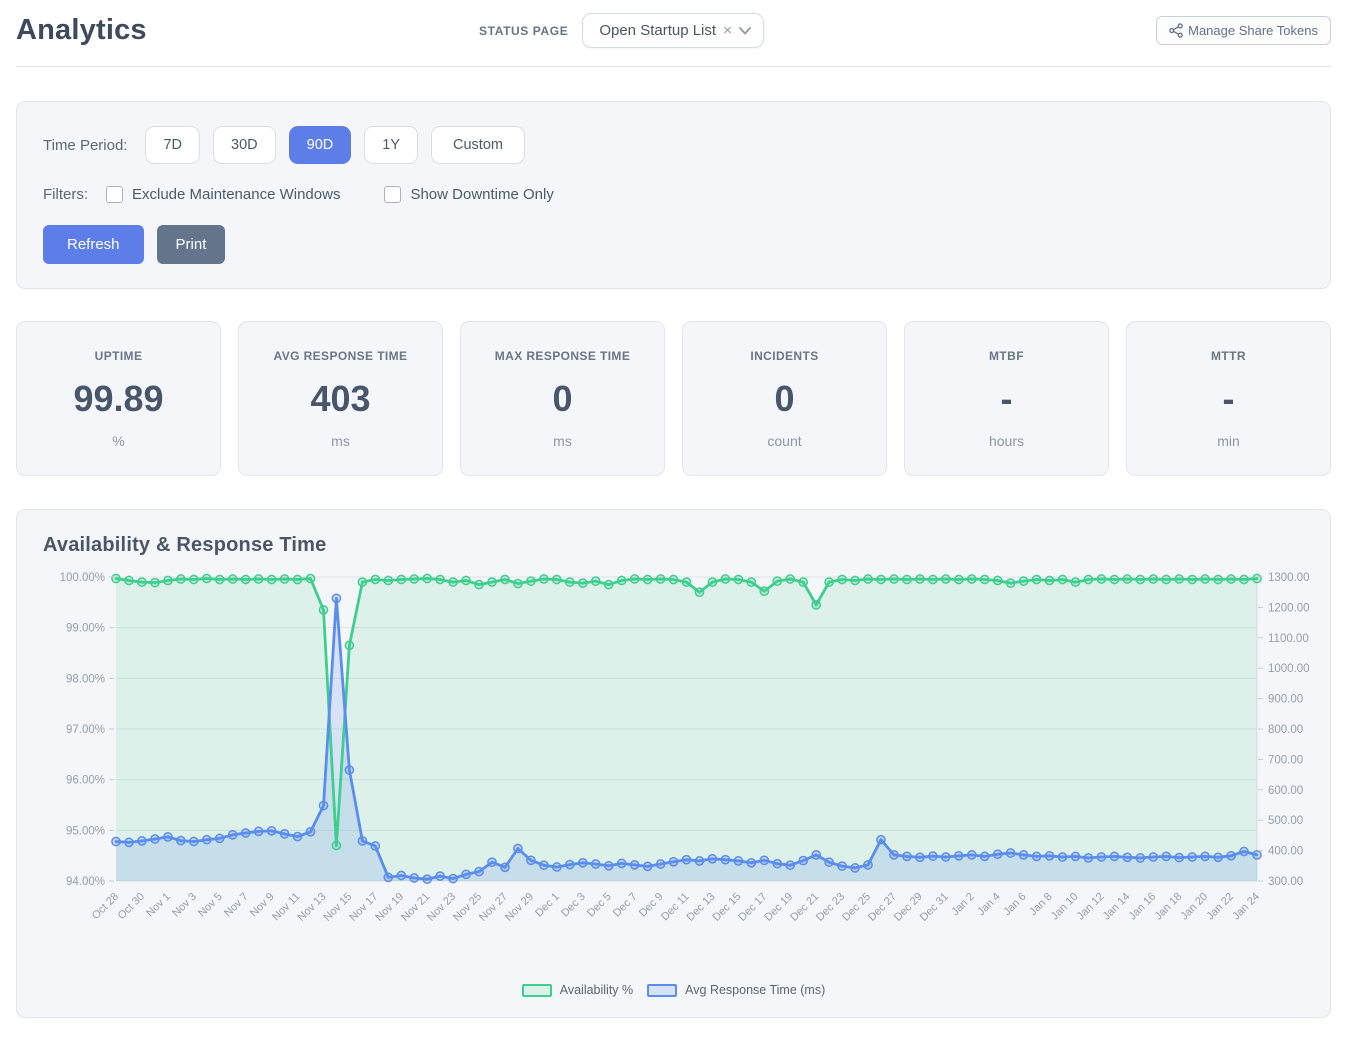  What do you see at coordinates (547, 905) in the screenshot?
I see `svg-text: Dec 1` at bounding box center [547, 905].